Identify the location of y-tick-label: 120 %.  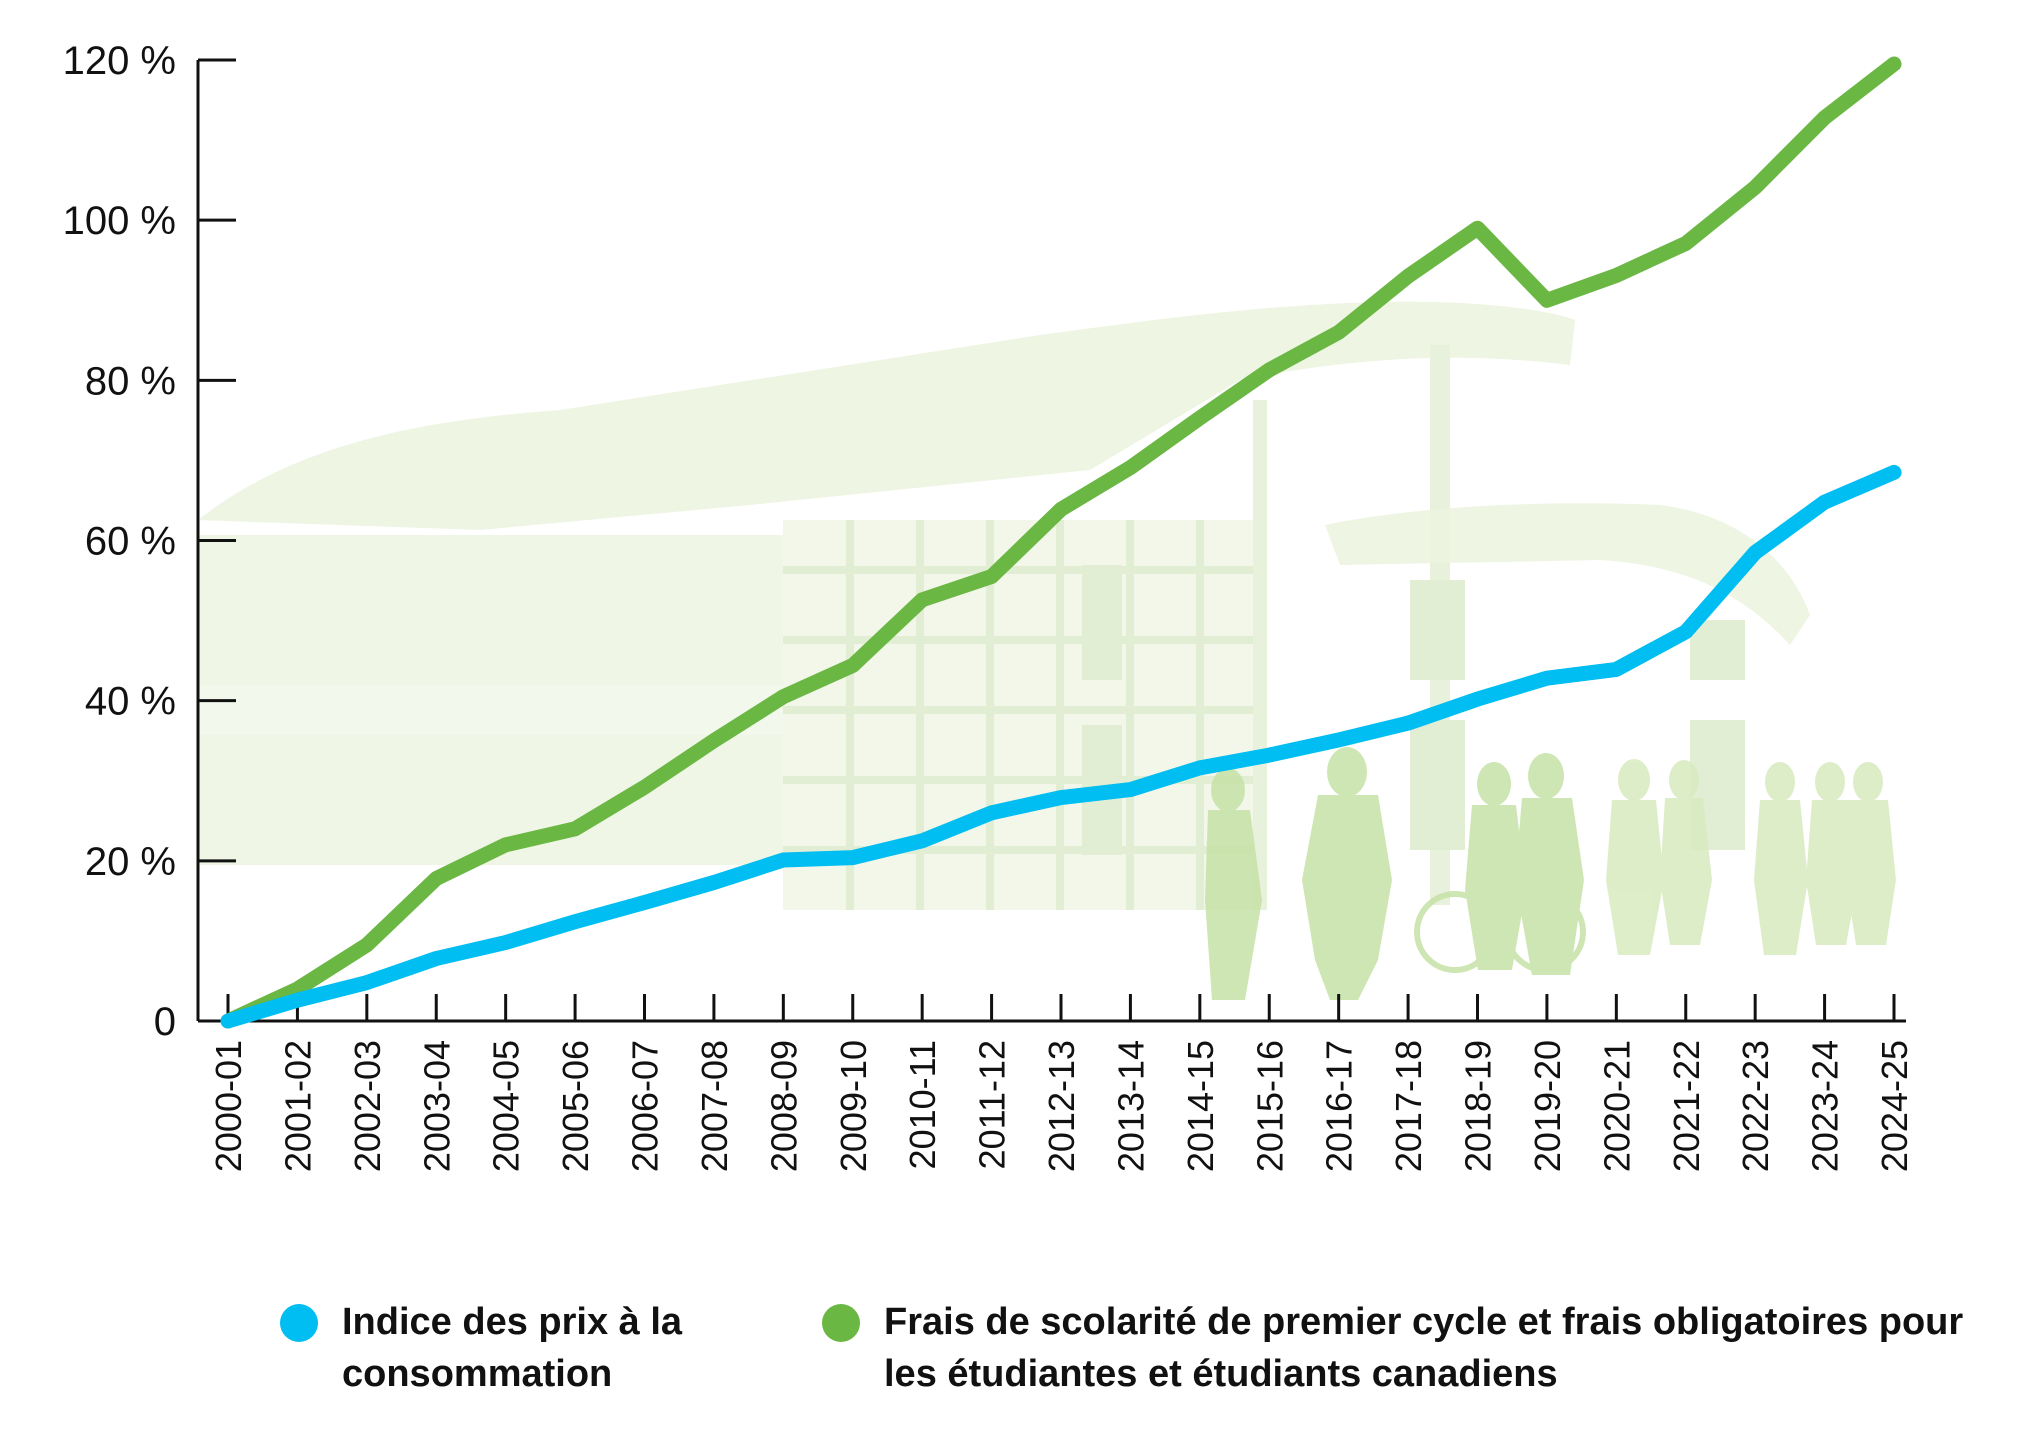
(119, 61).